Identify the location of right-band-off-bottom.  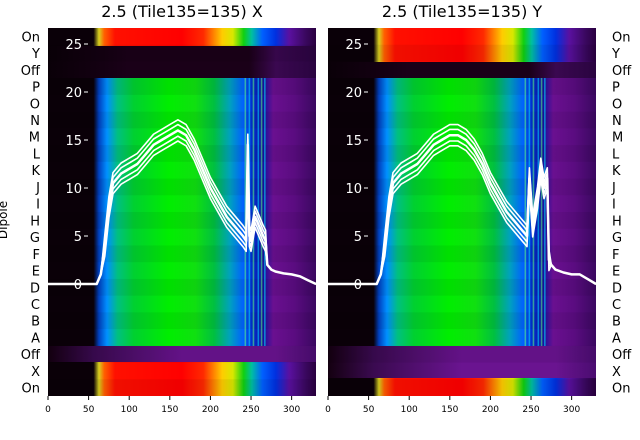
(462, 354).